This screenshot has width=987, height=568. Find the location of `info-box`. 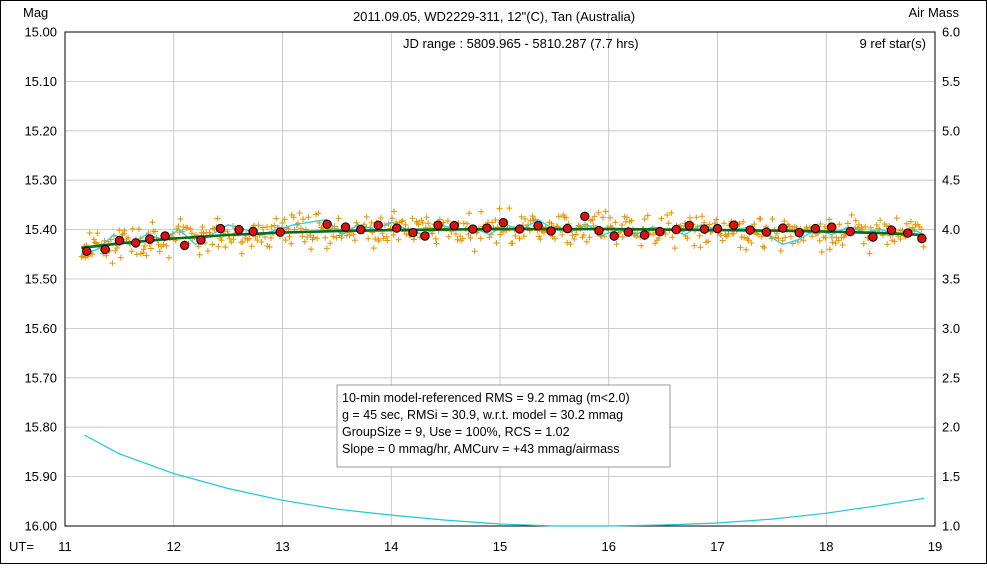

info-box is located at coordinates (503, 426).